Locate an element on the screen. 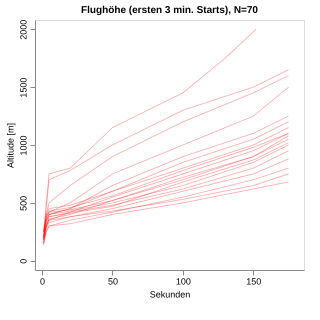 This screenshot has height=320, width=320. x-tick-label: 0 is located at coordinates (43, 281).